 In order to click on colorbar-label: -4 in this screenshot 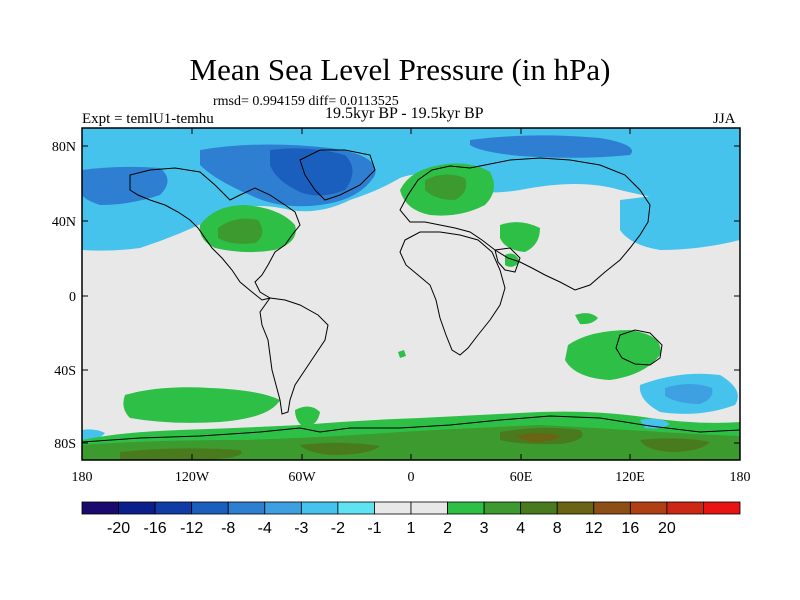, I will do `click(265, 528)`.